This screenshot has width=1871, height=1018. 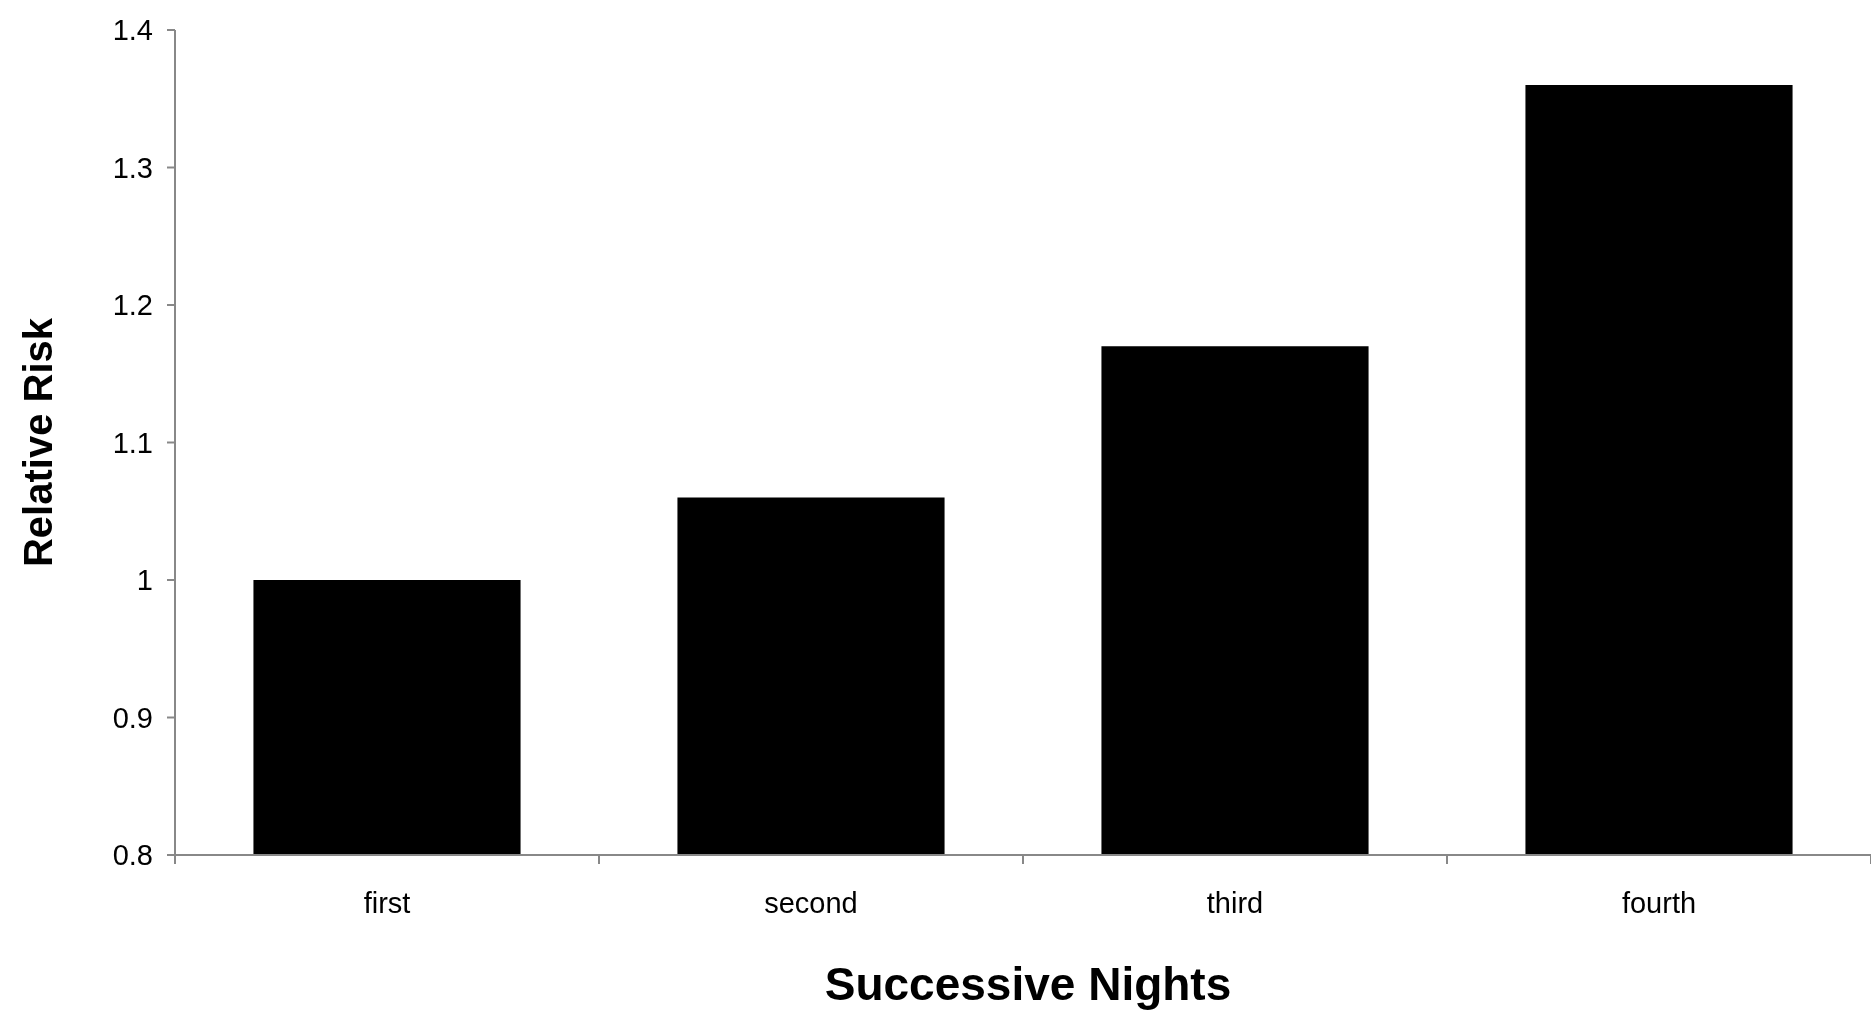 I want to click on y-tick-label: 0.9, so click(x=132, y=717).